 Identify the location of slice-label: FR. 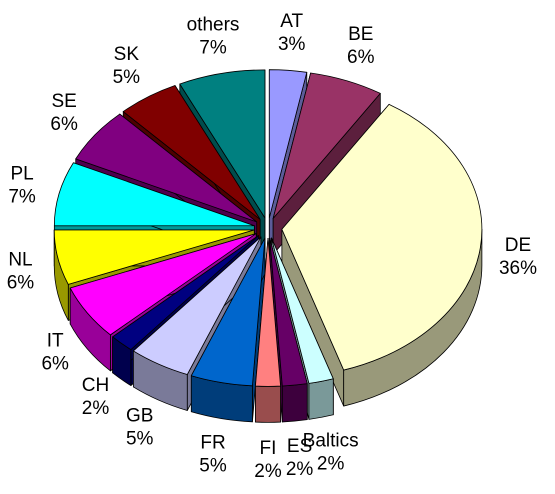
(212, 442).